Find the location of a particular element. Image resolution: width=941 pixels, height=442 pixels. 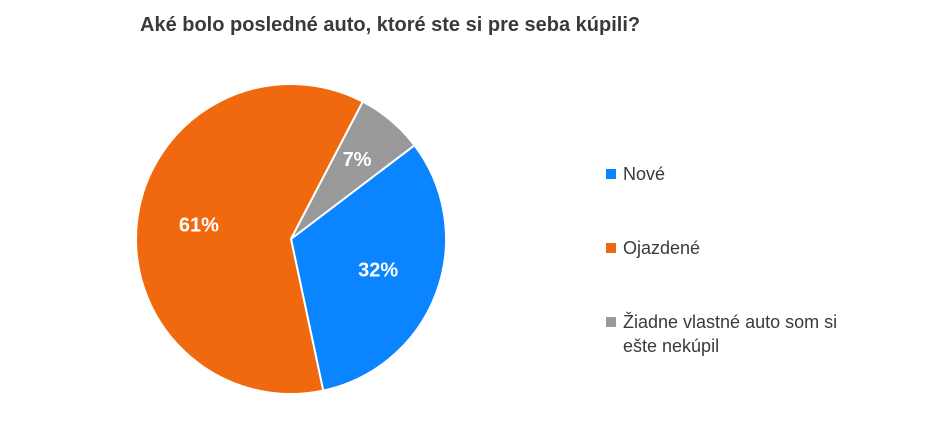

legend-item: Nové is located at coordinates (736, 174).